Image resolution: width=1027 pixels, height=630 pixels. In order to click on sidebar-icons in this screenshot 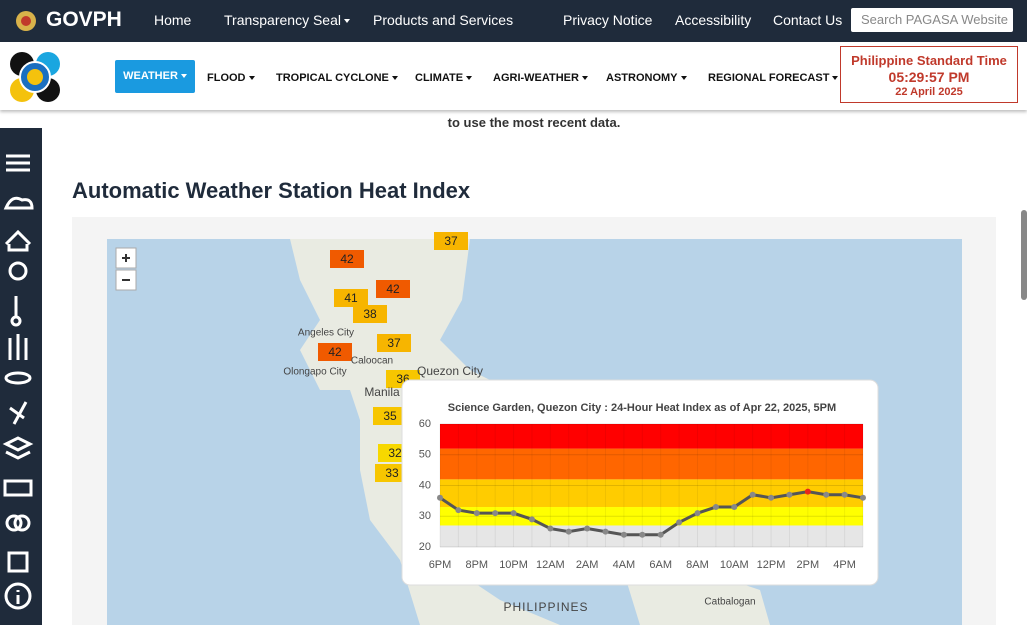, I will do `click(18, 382)`.